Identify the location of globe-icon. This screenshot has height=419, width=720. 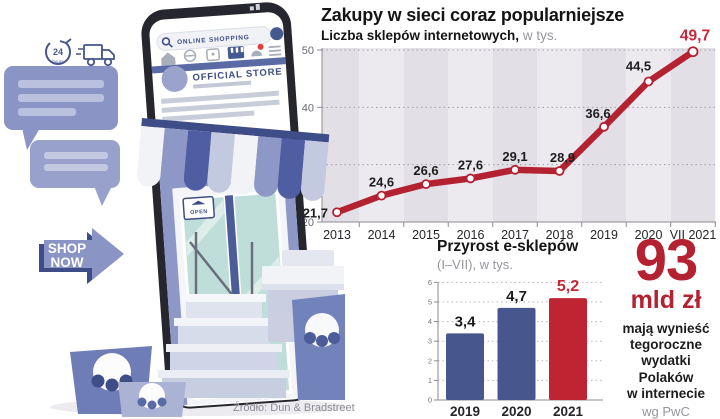
(190, 56).